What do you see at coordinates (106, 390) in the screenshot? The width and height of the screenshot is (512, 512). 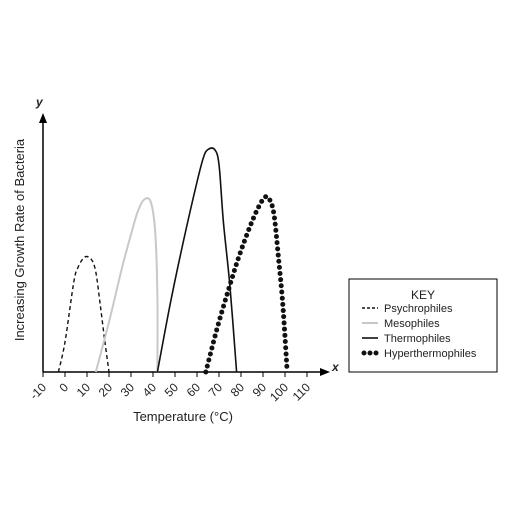 I see `x-tick-label: 20` at bounding box center [106, 390].